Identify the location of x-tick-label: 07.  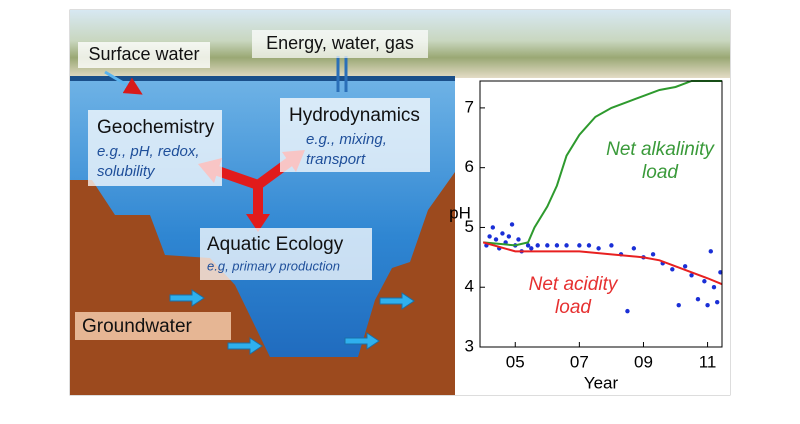
(579, 361).